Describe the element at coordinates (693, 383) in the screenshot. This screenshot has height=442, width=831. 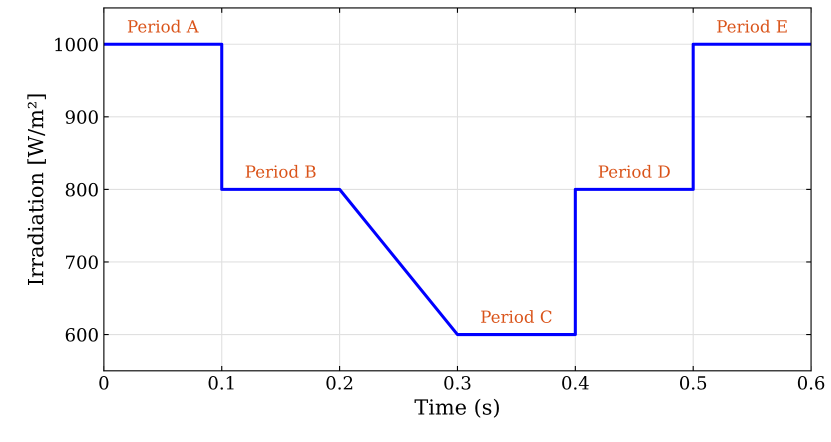
I see `x-tick-label: 0.5` at that location.